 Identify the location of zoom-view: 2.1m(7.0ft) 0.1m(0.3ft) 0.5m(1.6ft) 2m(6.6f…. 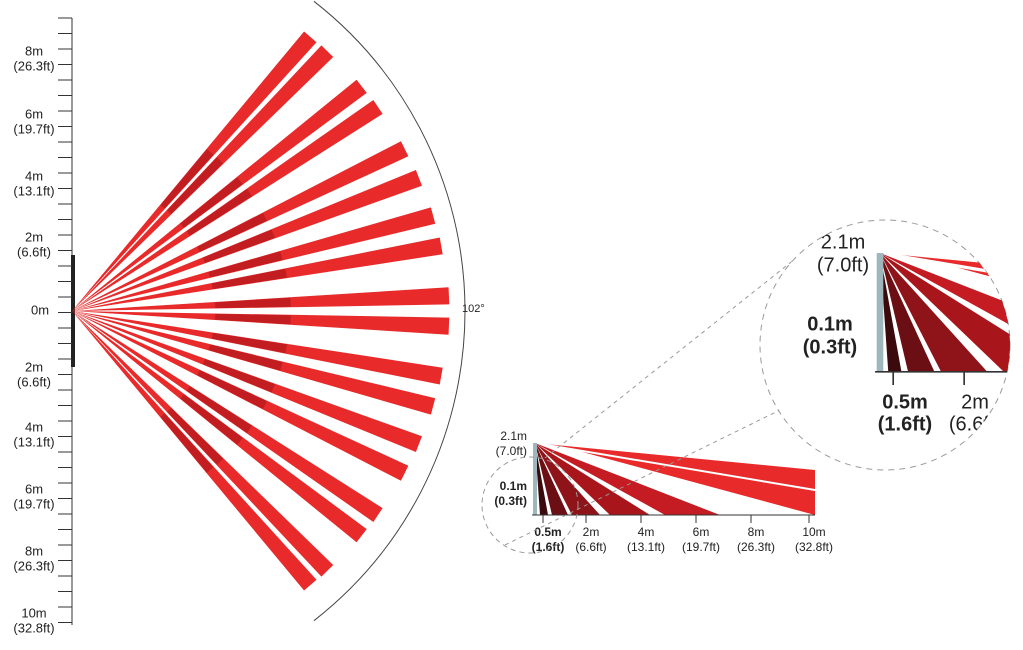
(906, 333).